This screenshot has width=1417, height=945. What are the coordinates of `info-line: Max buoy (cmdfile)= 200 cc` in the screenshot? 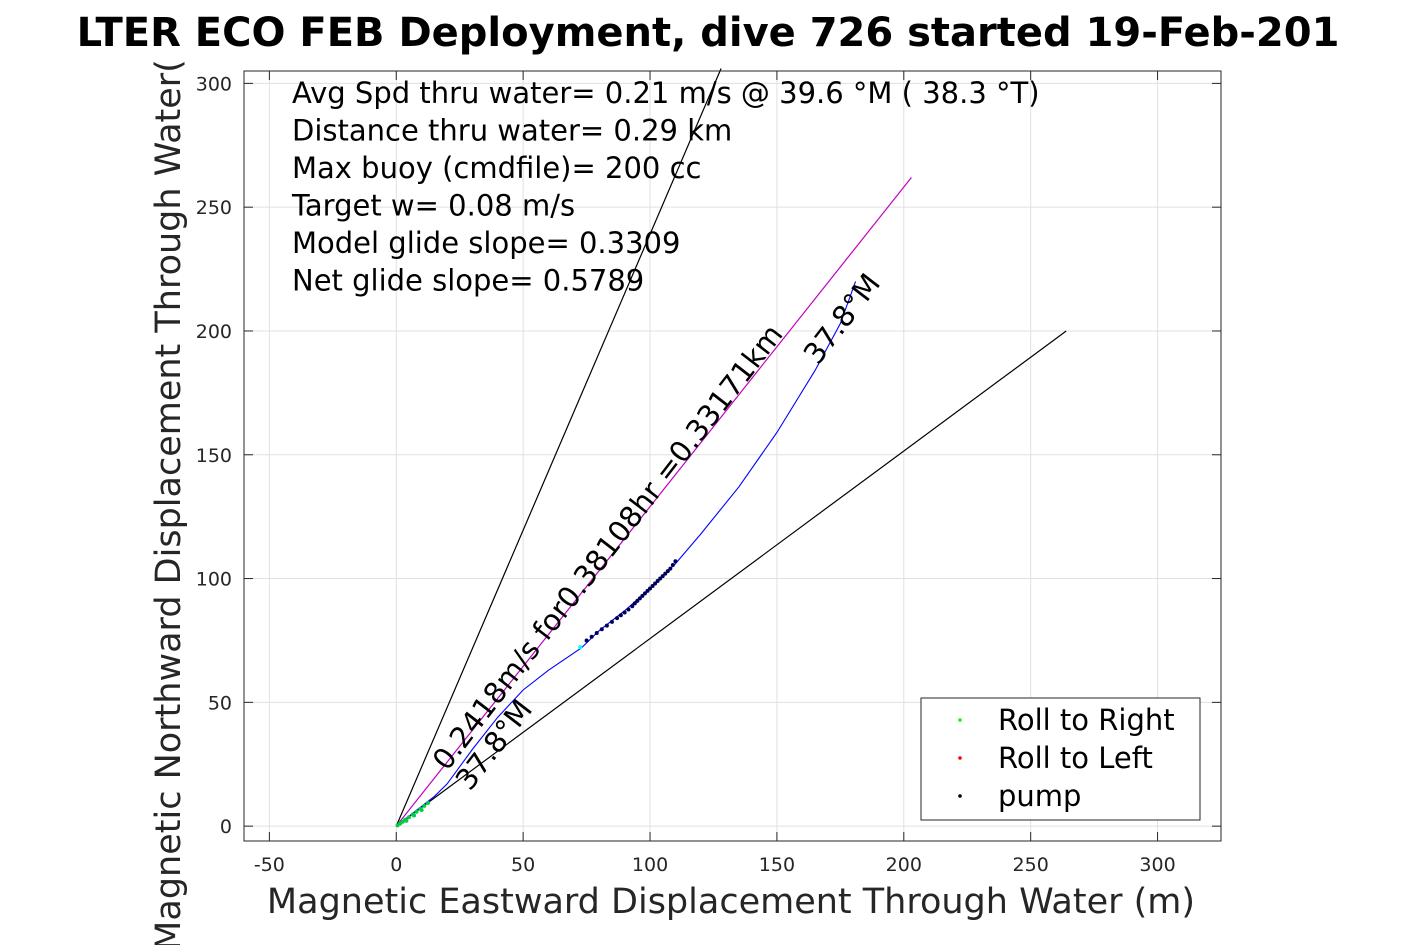 It's located at (496, 168).